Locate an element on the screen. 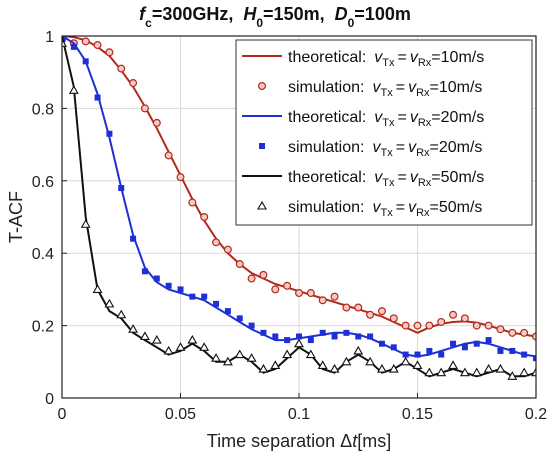 Image resolution: width=550 pixels, height=460 pixels. x-tick-label: 0.1 is located at coordinates (299, 414).